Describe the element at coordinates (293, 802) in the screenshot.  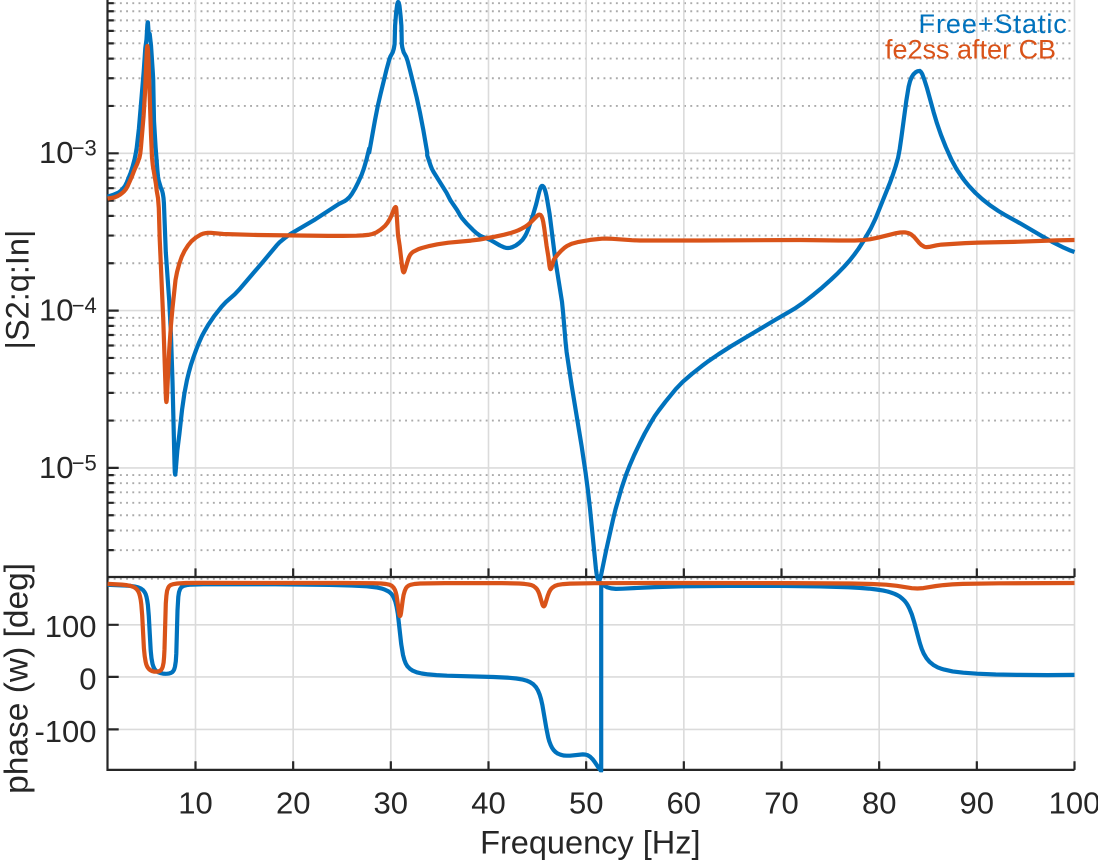
I see `svg-text: 20` at that location.